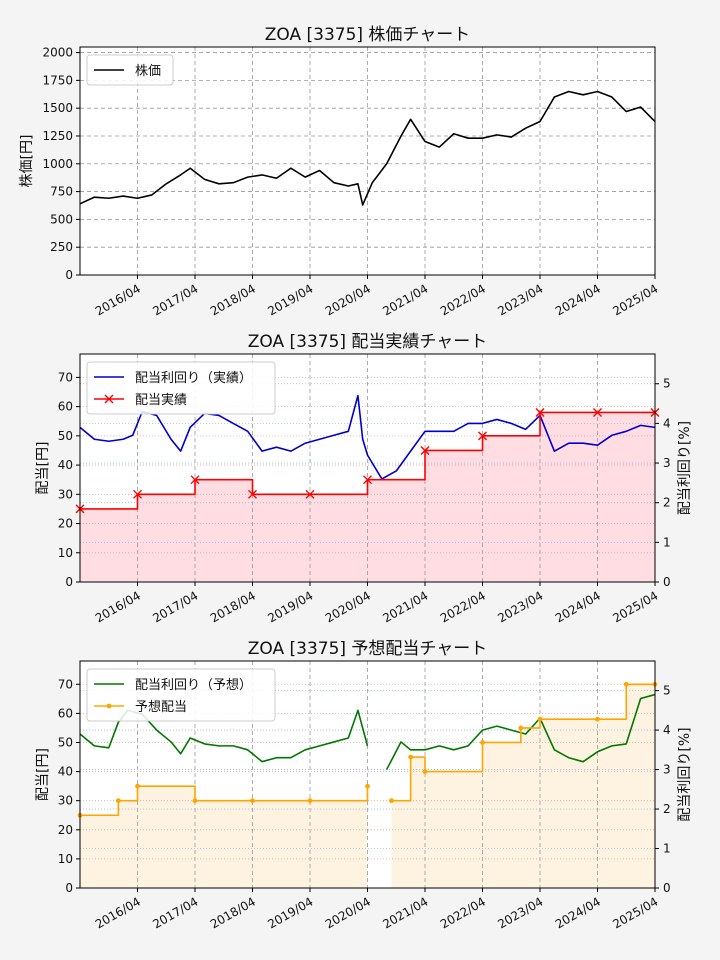 This screenshot has width=720, height=960. Describe the element at coordinates (193, 378) in the screenshot. I see `legend-label: 配当利回り（実績）` at that location.